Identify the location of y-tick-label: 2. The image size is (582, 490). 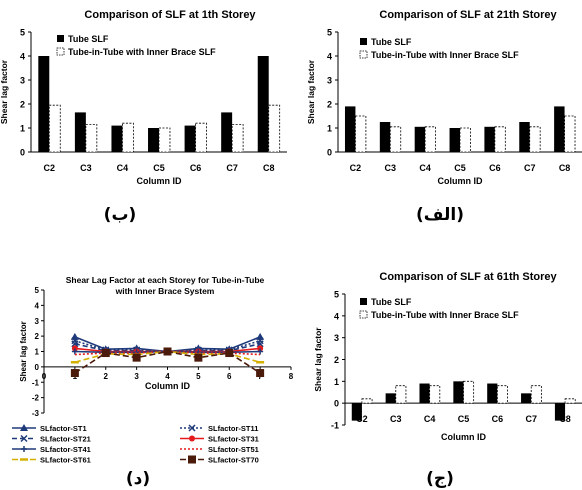
(336, 360).